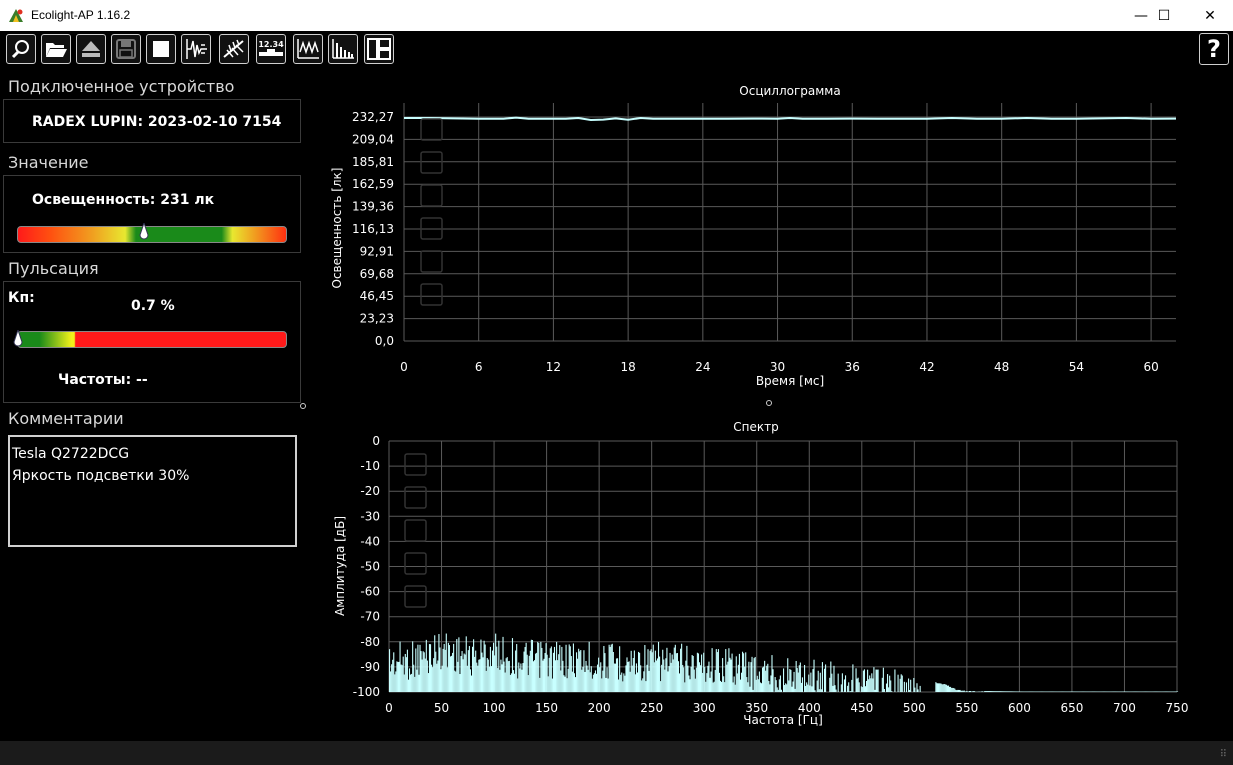 Image resolution: width=1233 pixels, height=765 pixels. I want to click on chart-splitter-handle, so click(769, 403).